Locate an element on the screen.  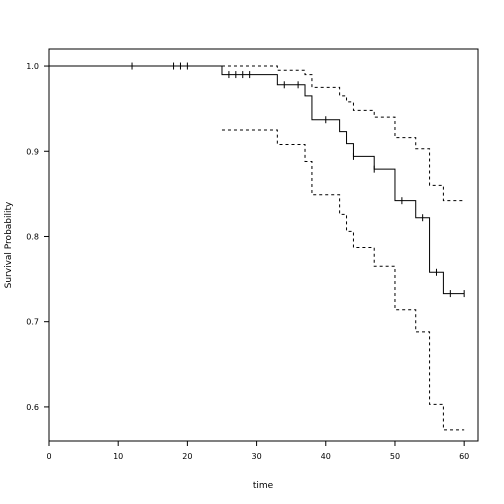
y-tick-label: 0.6 is located at coordinates (32, 407).